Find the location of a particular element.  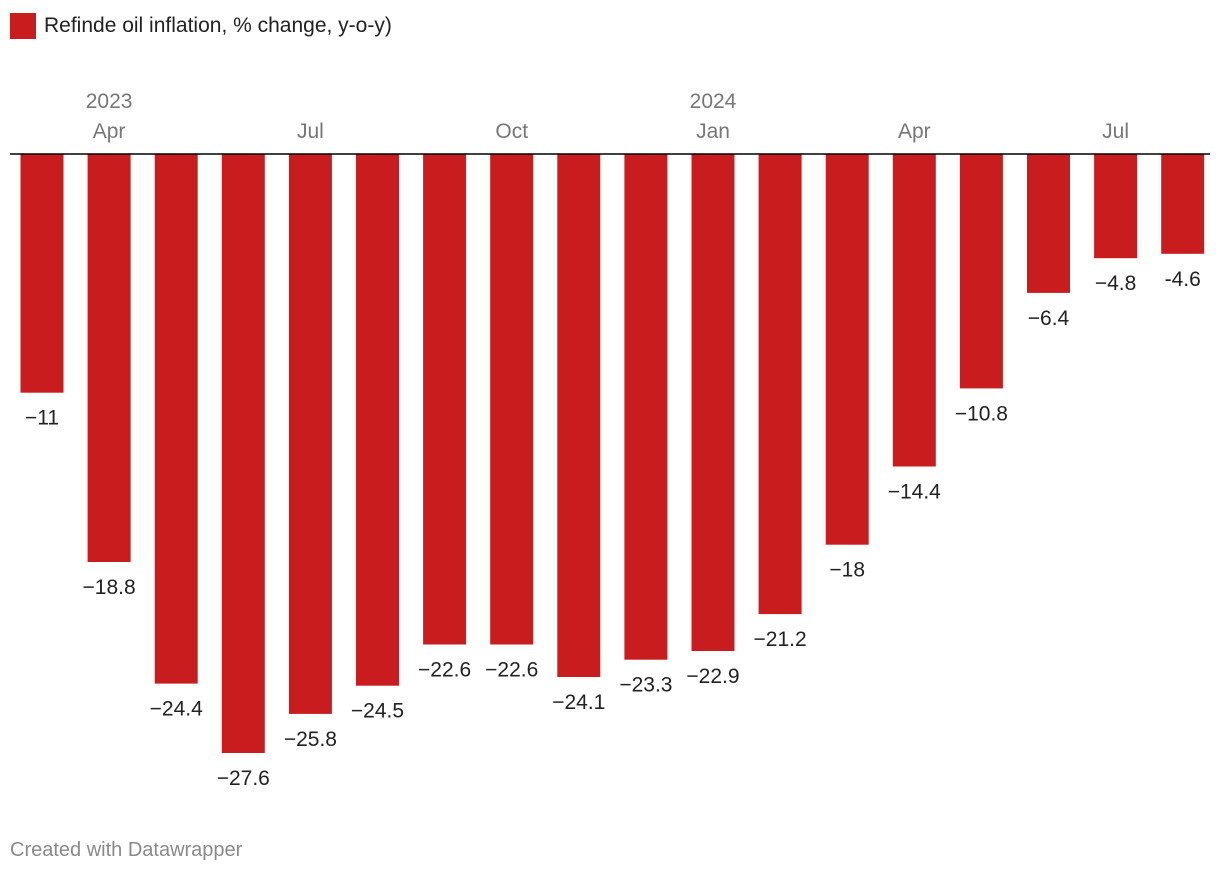

data-label-2024-03: −18 is located at coordinates (847, 570).